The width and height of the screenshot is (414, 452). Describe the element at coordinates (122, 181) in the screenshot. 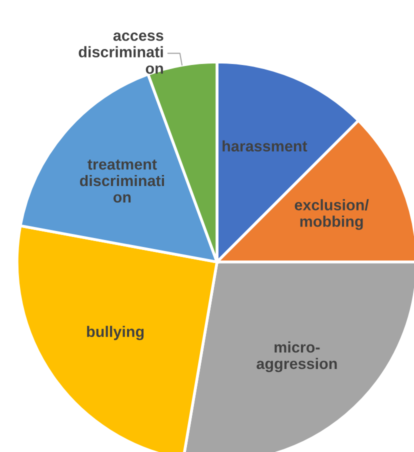

I see `slice-label: treatment discriminati on` at that location.